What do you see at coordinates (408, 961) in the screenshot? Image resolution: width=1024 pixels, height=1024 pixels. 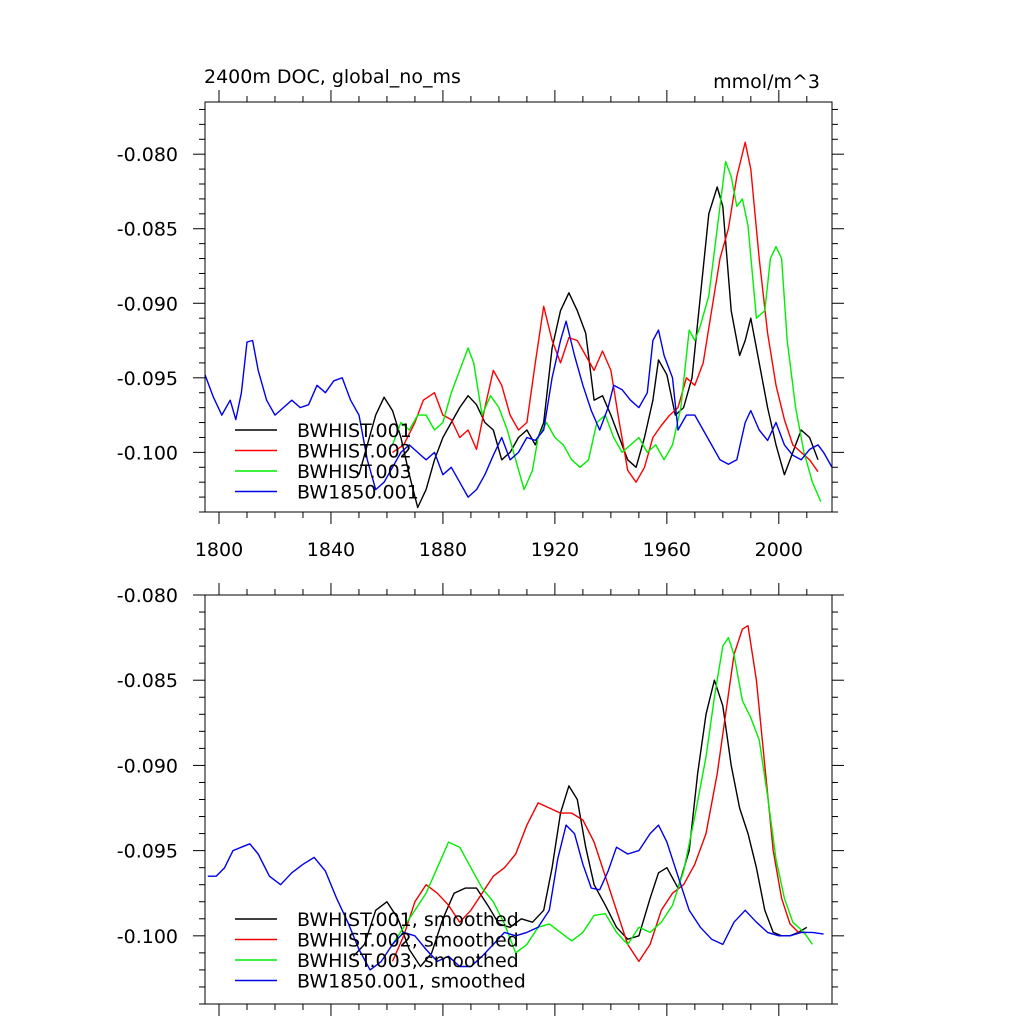 I see `legend-label-bwhist-003-smoothed: BWHIST.003, smoothed` at bounding box center [408, 961].